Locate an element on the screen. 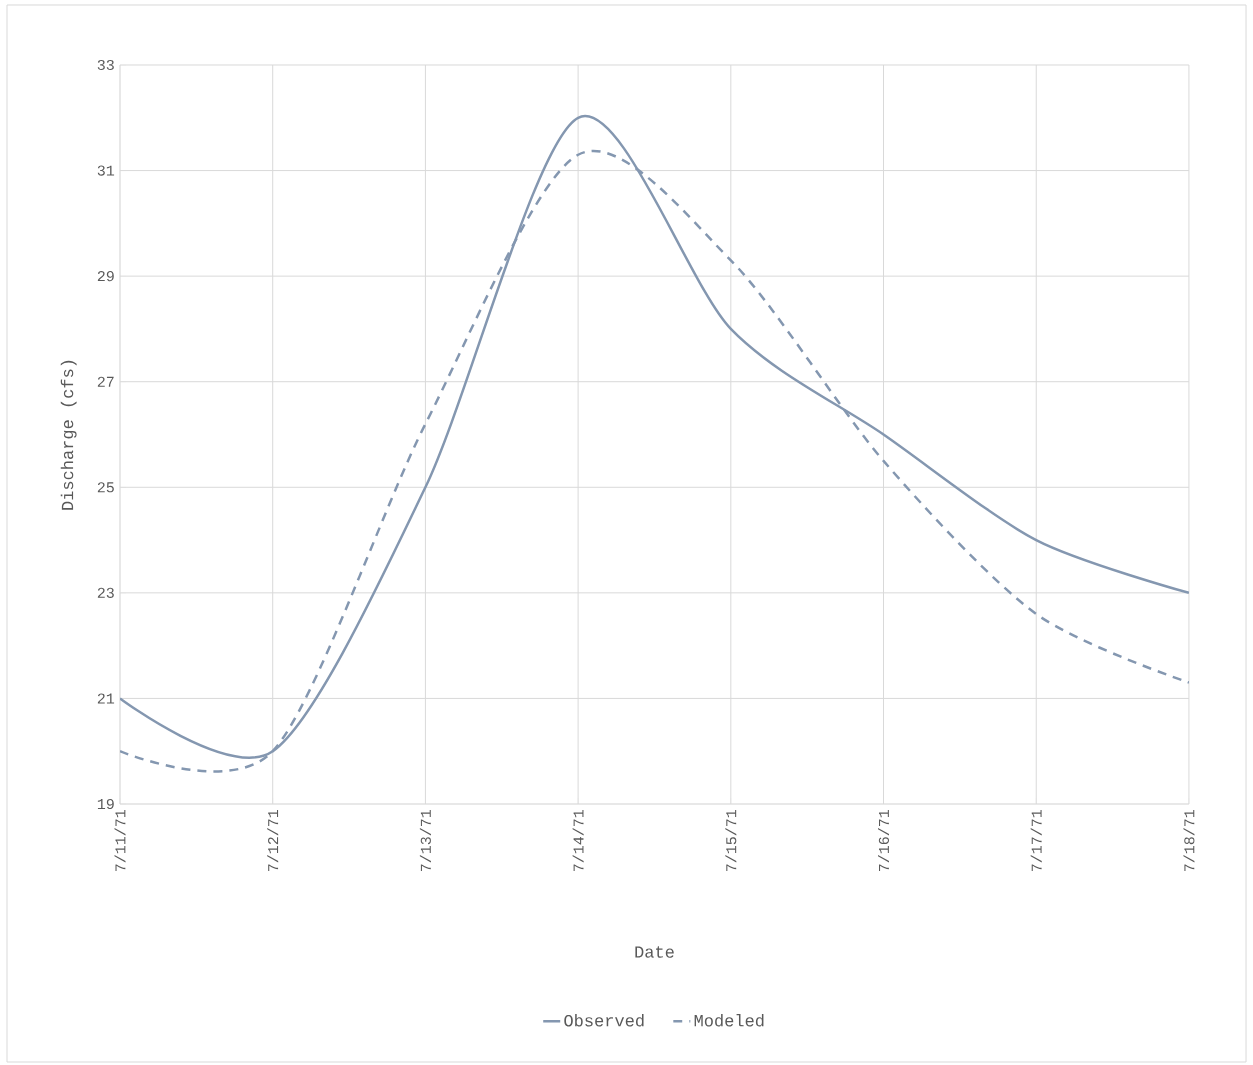 The height and width of the screenshot is (1065, 1253). x-tick-label: 7/17/71 is located at coordinates (1036, 840).